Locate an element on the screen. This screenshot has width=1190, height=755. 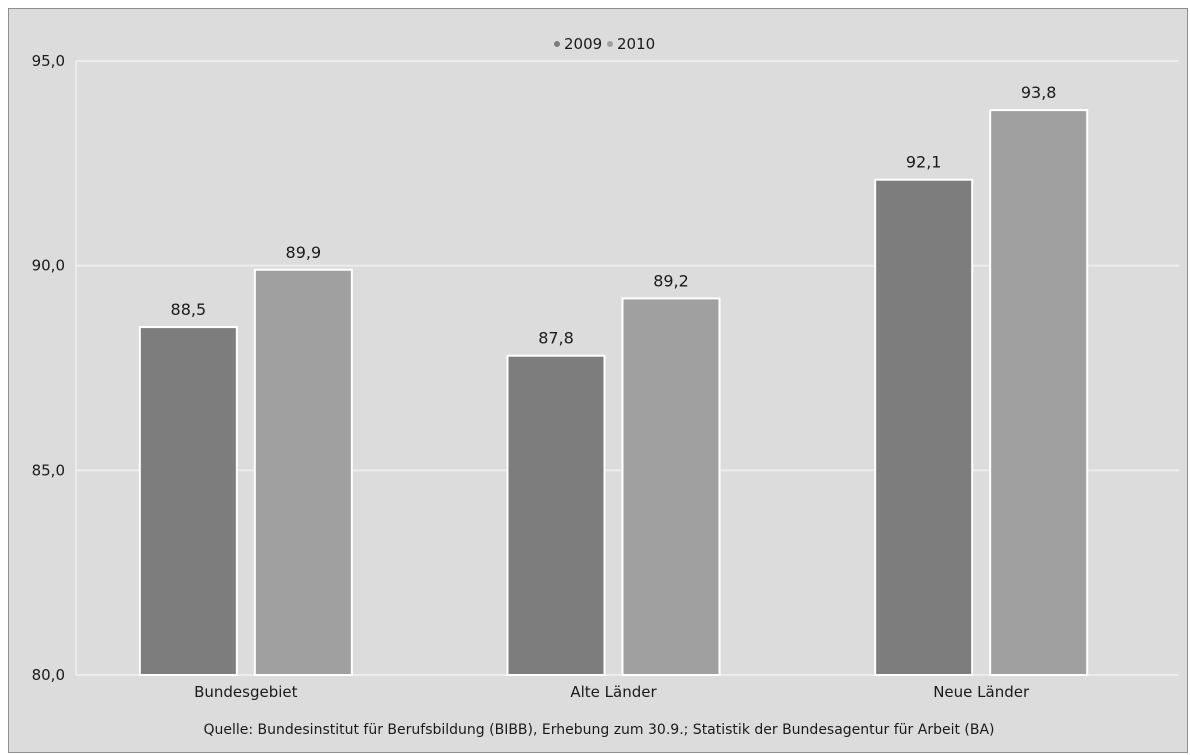
category-label: Alte Länder is located at coordinates (613, 692).